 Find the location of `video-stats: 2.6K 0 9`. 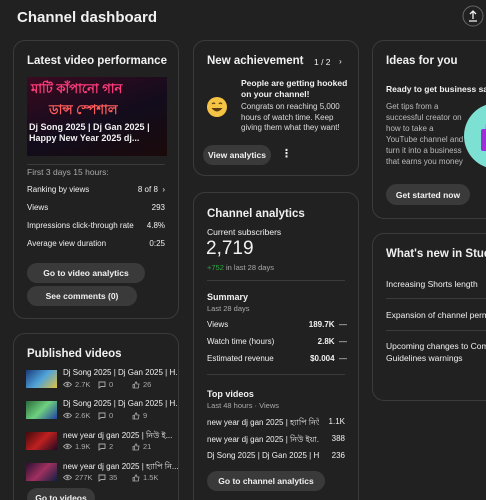

video-stats: 2.6K 0 9 is located at coordinates (105, 415).